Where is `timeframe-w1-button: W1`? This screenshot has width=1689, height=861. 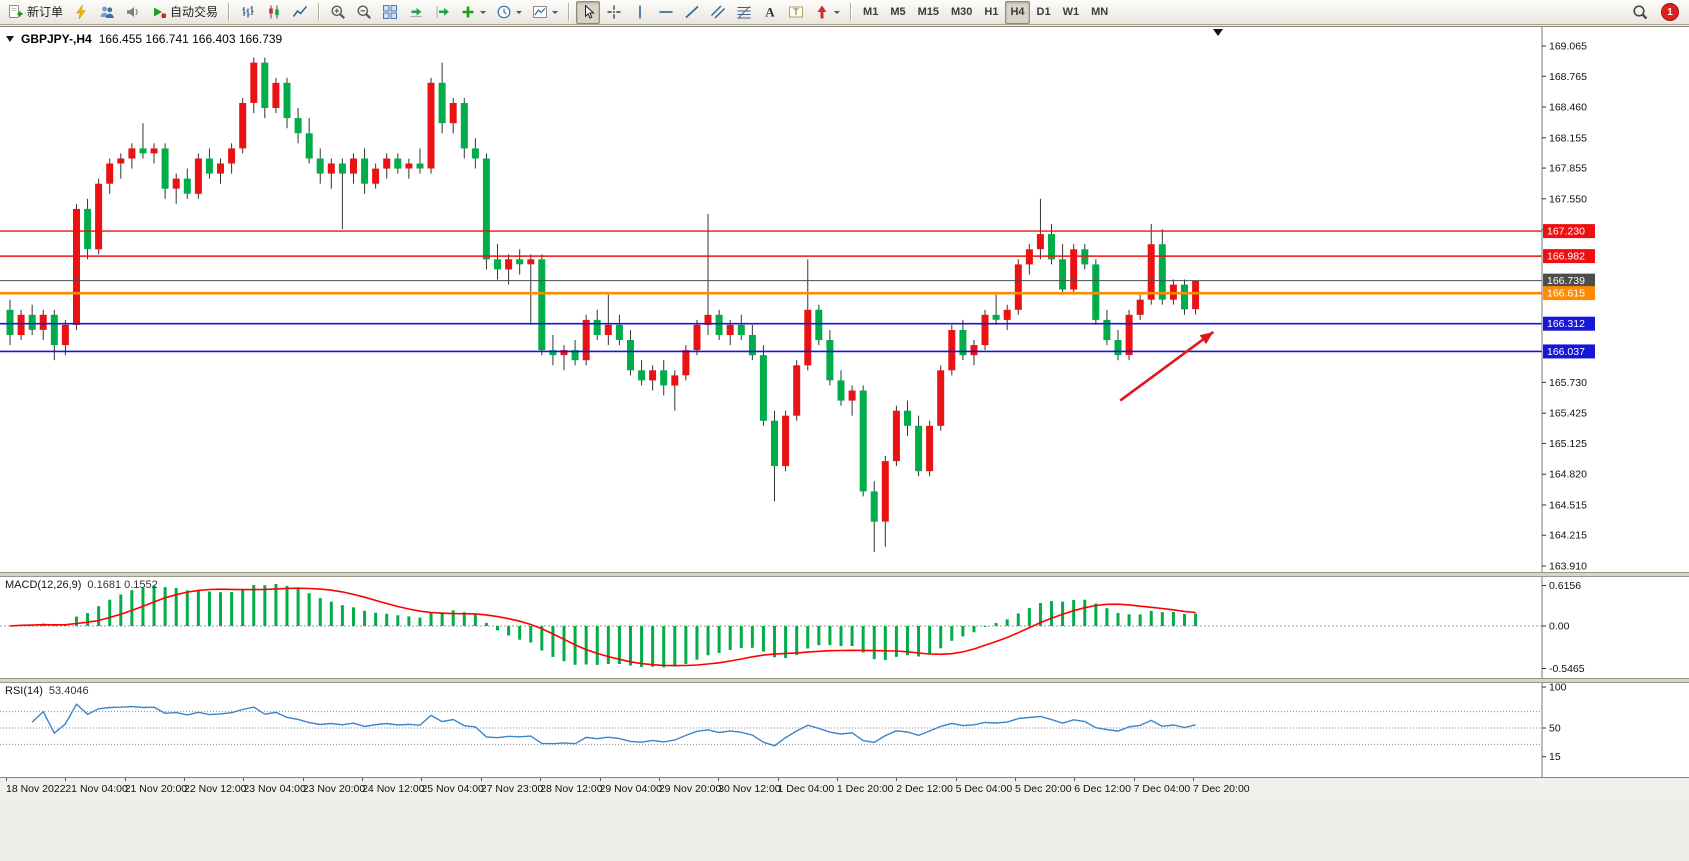 timeframe-w1-button: W1 is located at coordinates (1071, 12).